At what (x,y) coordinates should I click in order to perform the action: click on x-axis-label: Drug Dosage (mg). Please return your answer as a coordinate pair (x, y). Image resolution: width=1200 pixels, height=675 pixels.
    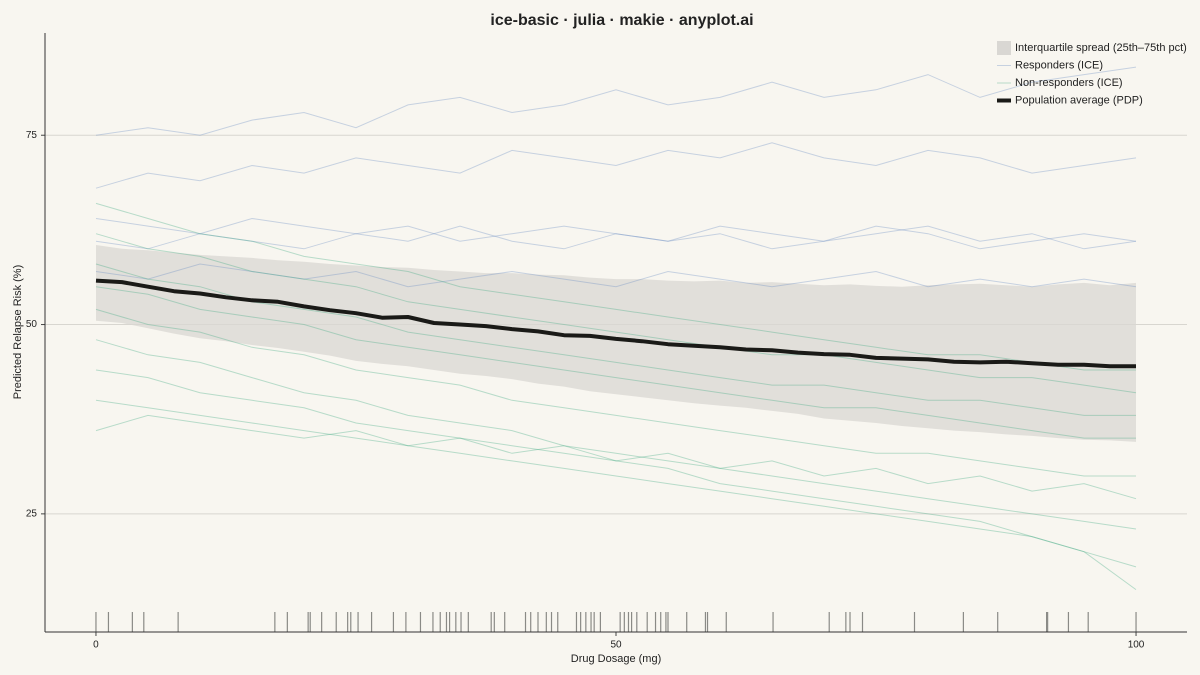
    Looking at the image, I should click on (616, 659).